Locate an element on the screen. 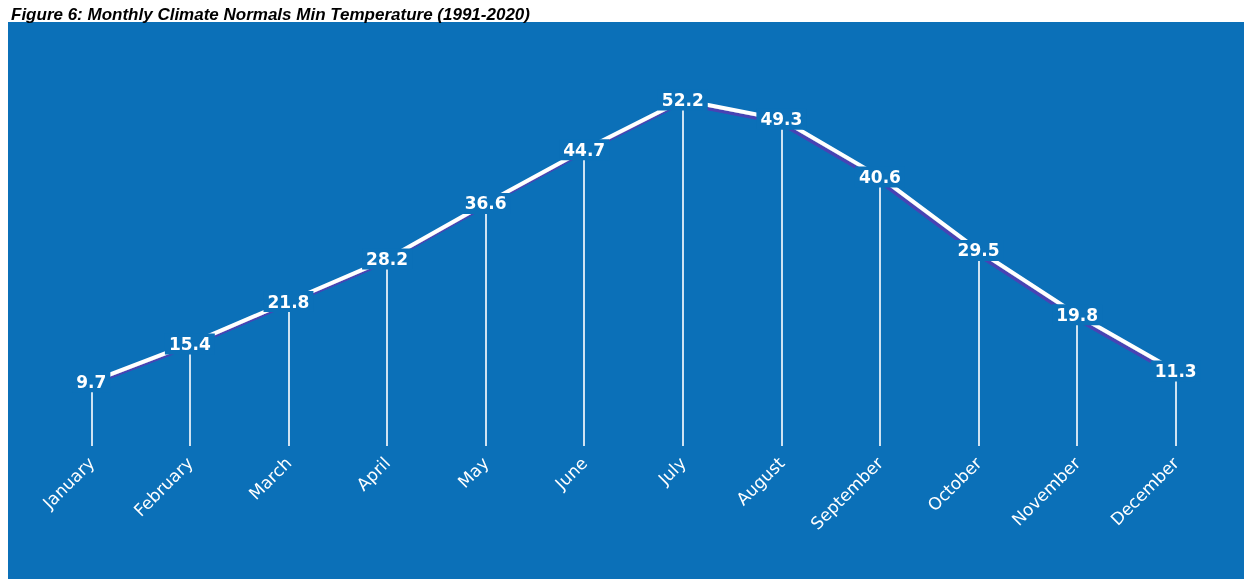 The image size is (1244, 579). data-label: 40.6 is located at coordinates (879, 176).